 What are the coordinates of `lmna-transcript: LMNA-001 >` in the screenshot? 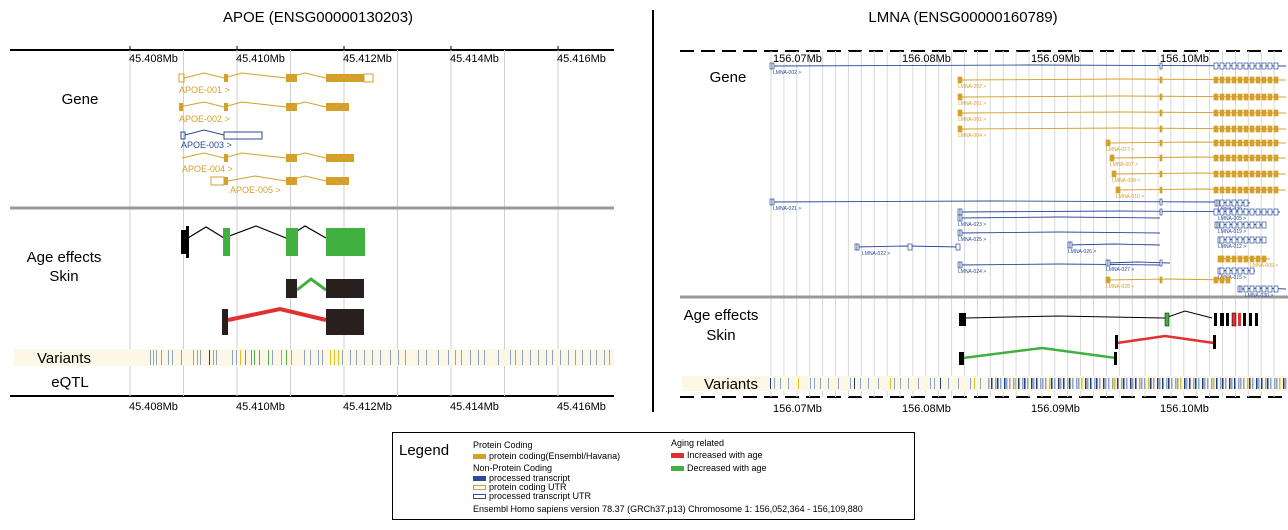 It's located at (1122, 116).